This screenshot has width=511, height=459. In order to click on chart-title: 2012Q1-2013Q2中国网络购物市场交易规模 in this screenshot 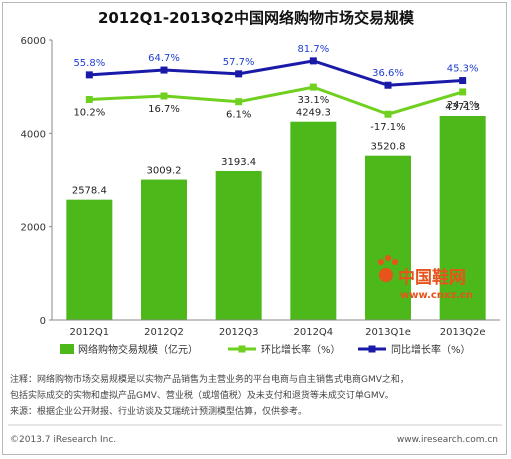, I will do `click(256, 18)`.